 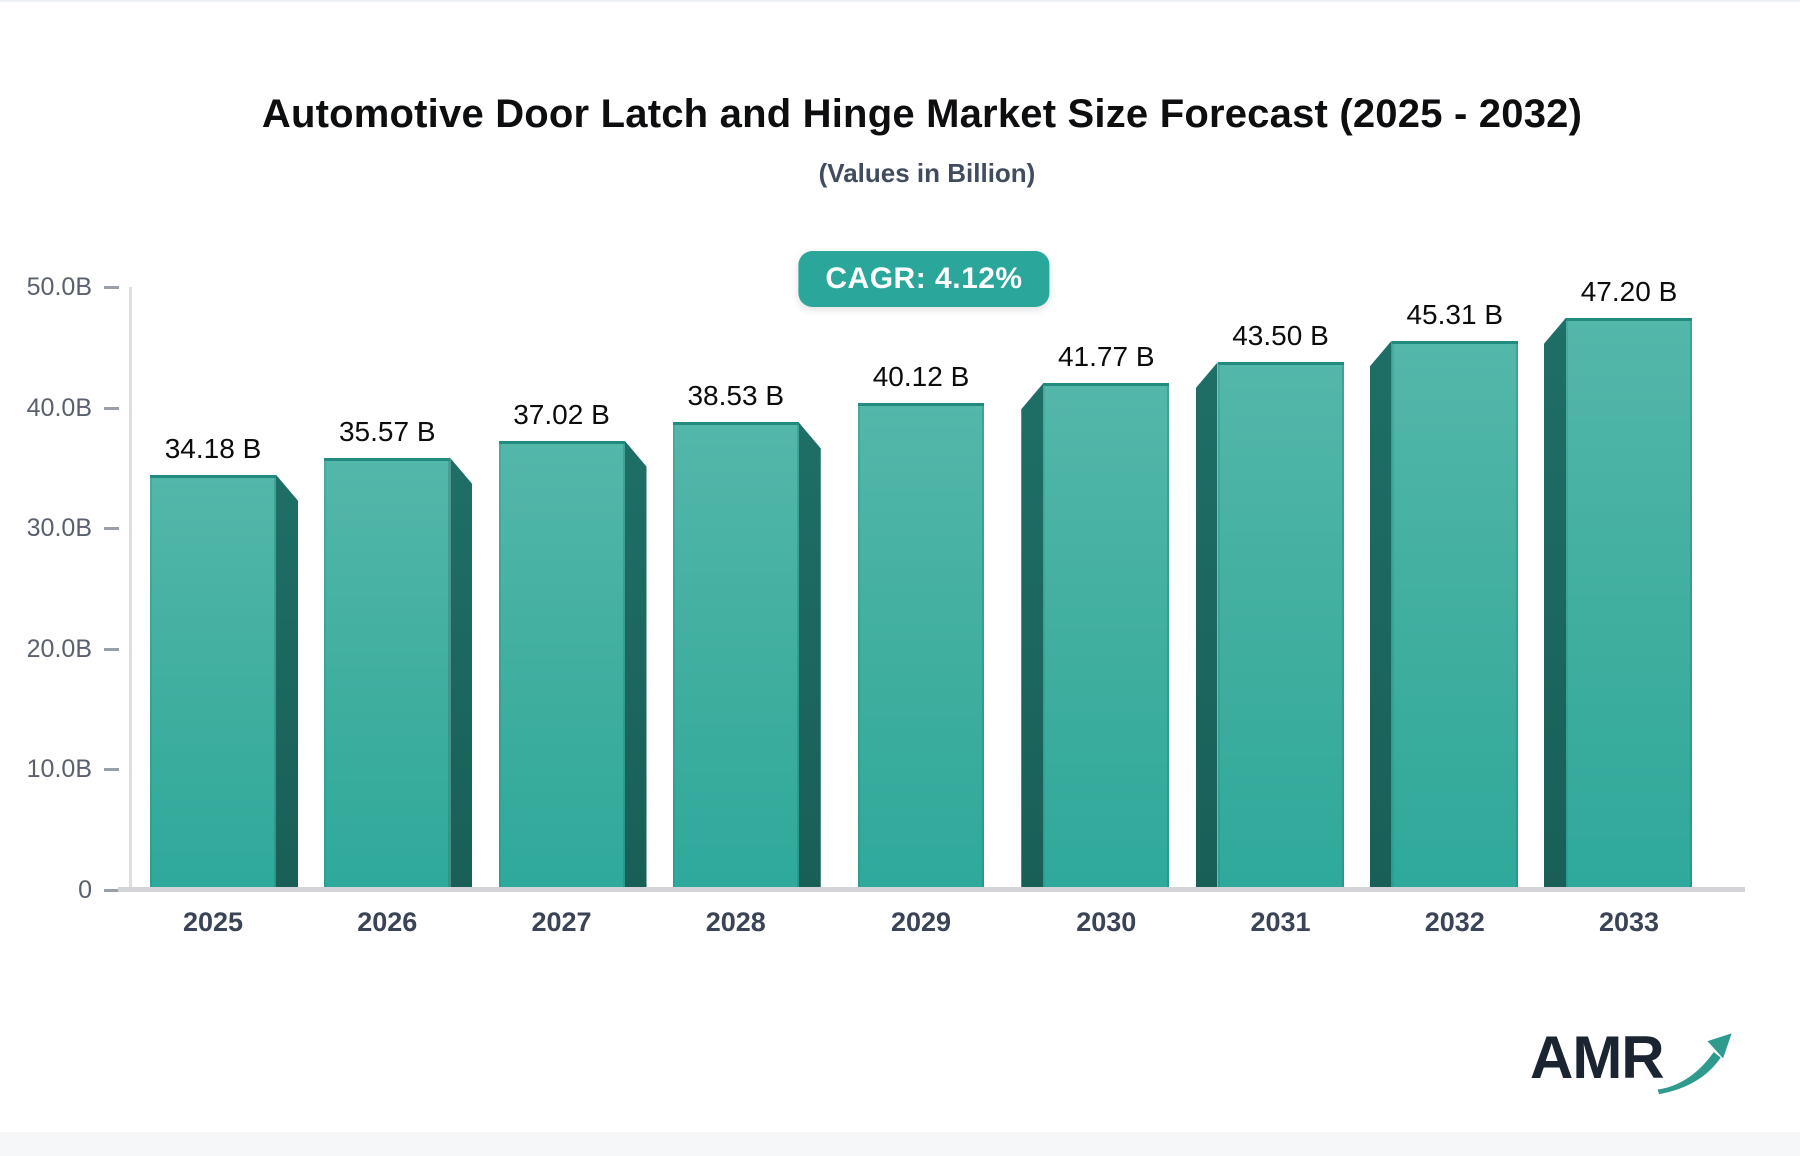 I want to click on bar-face-2025, so click(x=213, y=680).